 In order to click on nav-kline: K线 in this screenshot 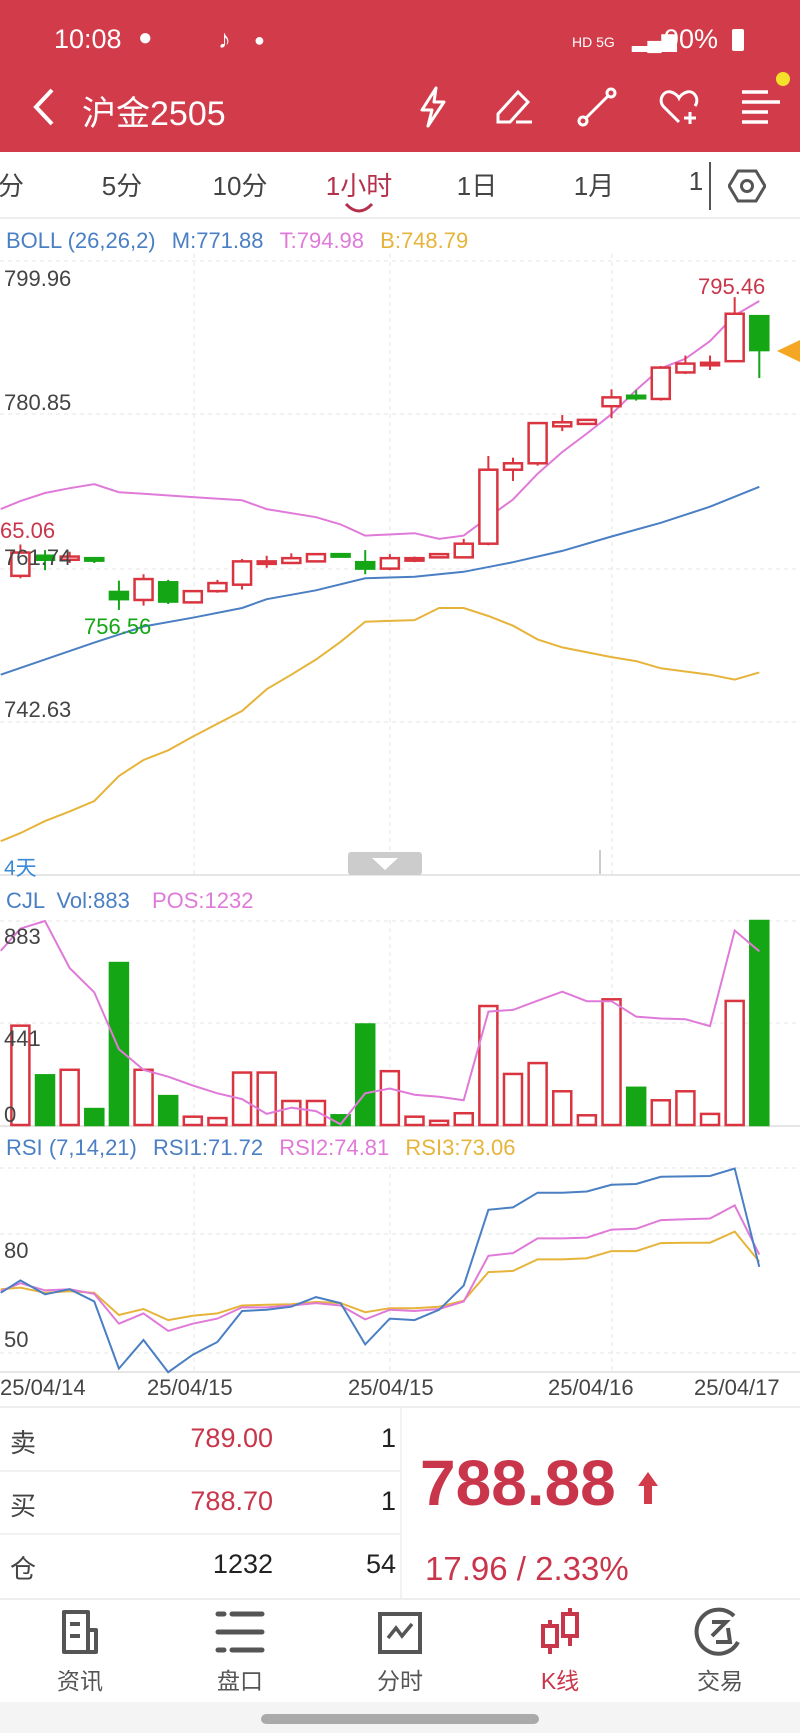, I will do `click(560, 1651)`.